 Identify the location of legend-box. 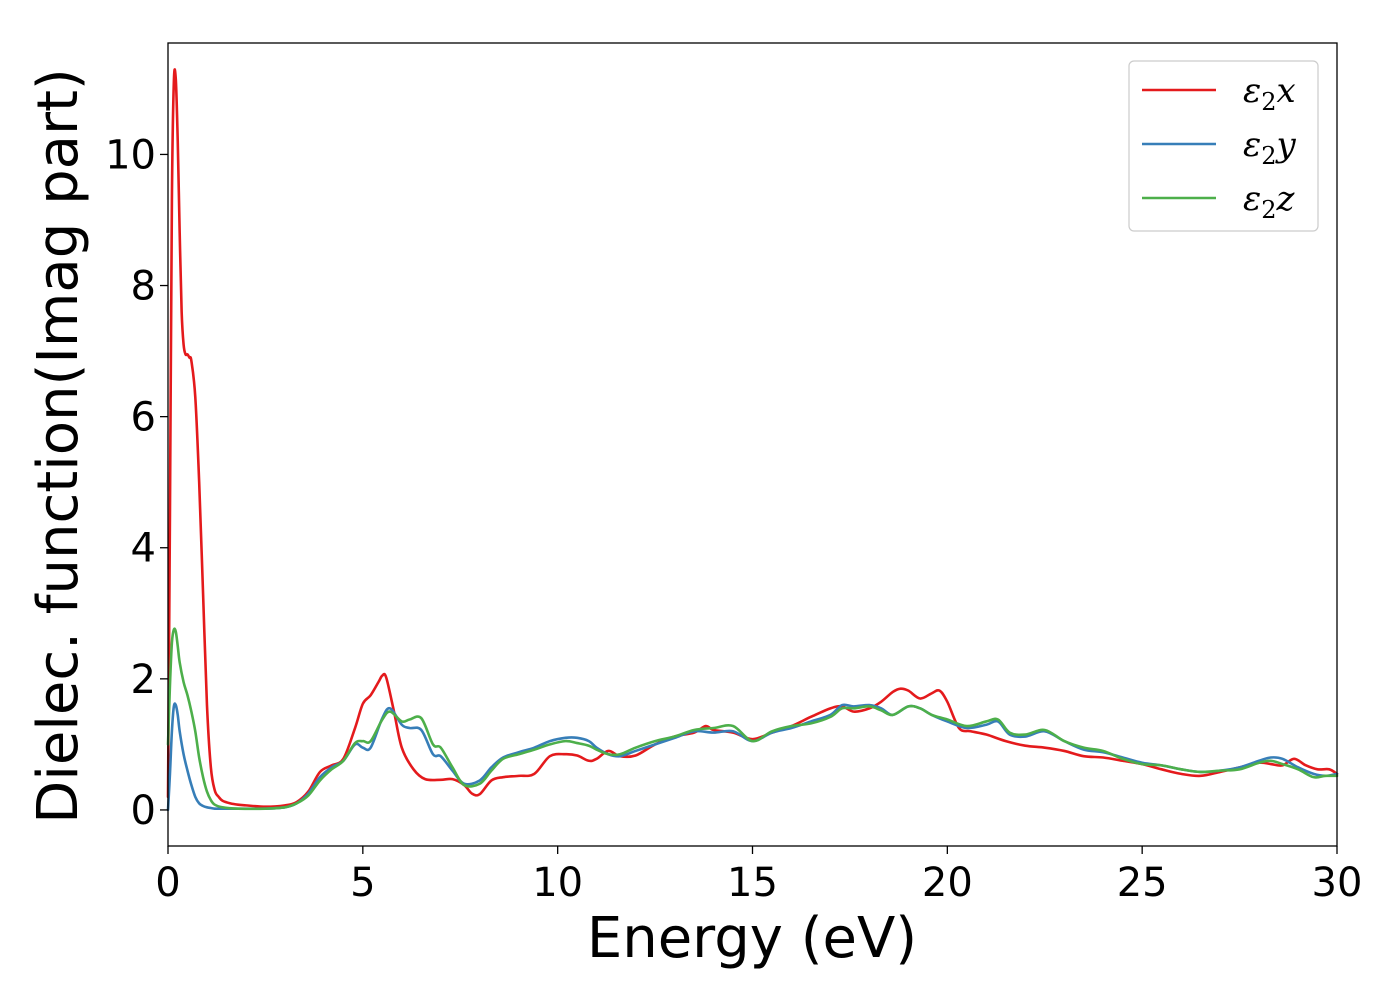
(1223, 146).